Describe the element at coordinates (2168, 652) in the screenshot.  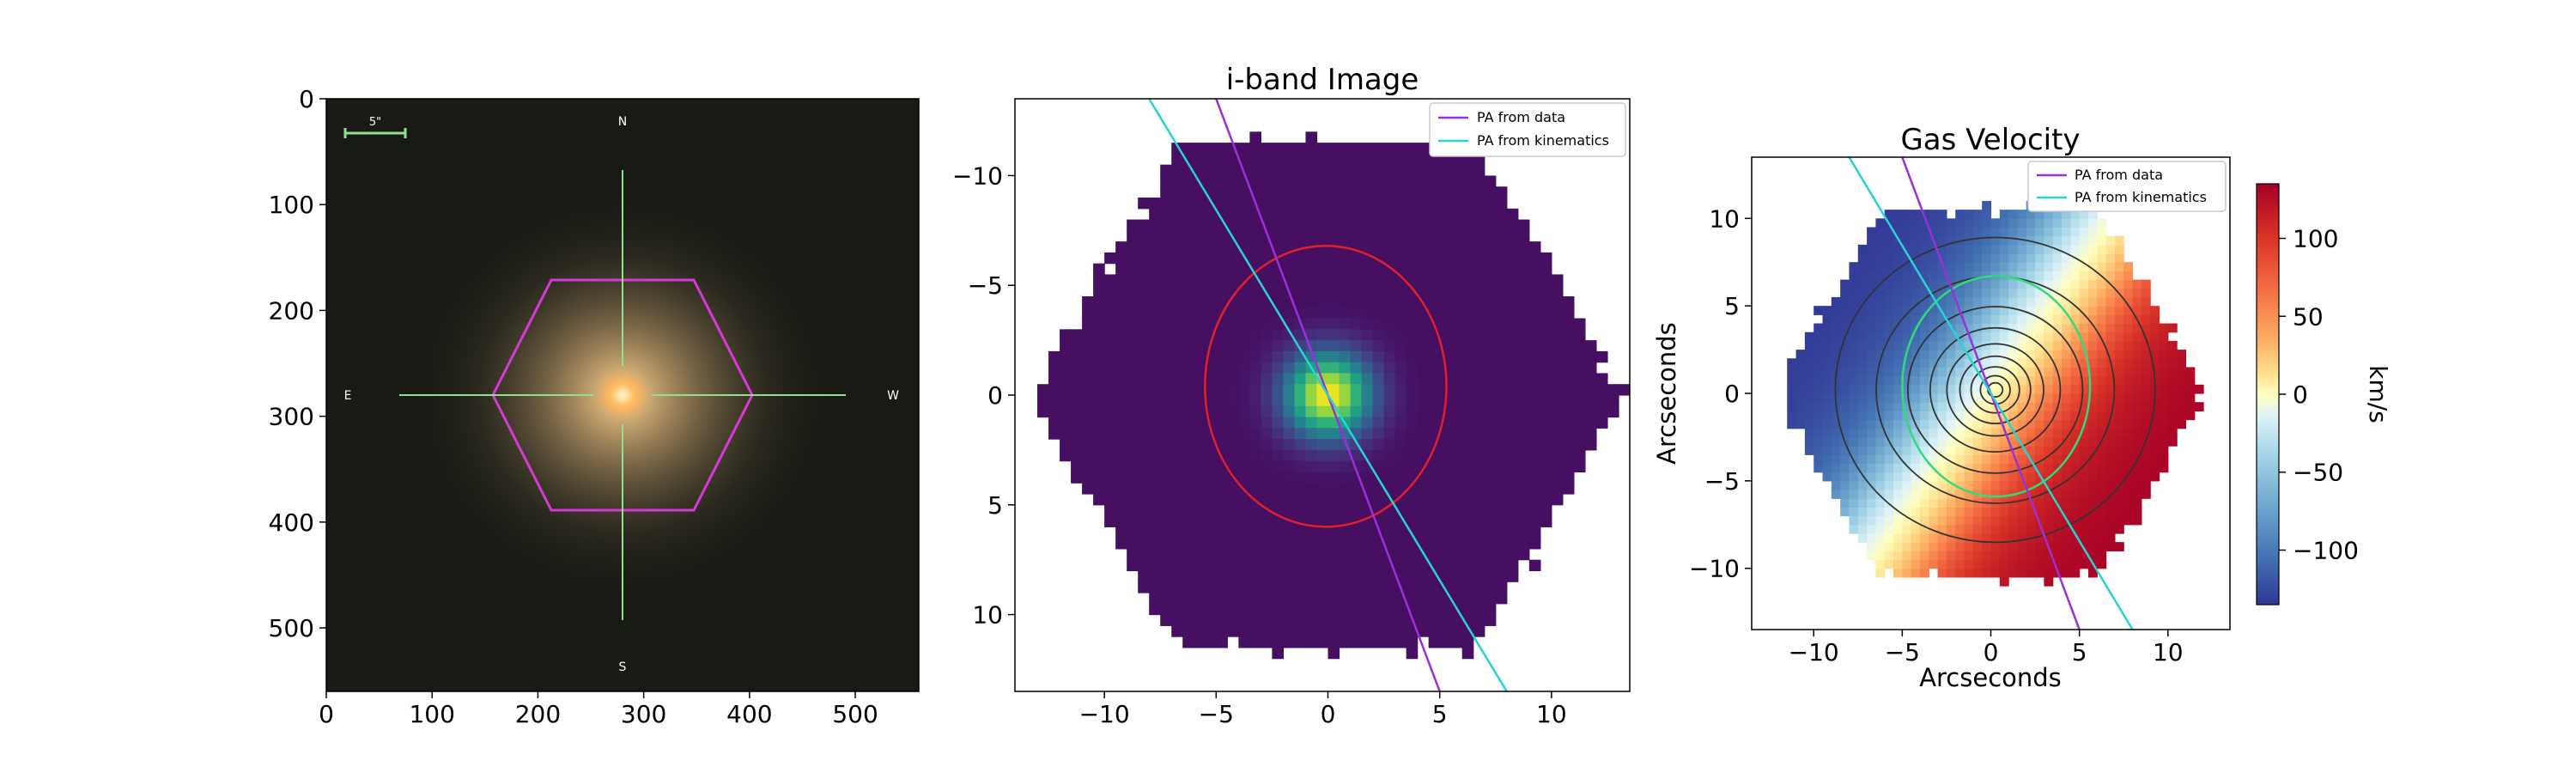
I see `x-tick-label: 10` at that location.